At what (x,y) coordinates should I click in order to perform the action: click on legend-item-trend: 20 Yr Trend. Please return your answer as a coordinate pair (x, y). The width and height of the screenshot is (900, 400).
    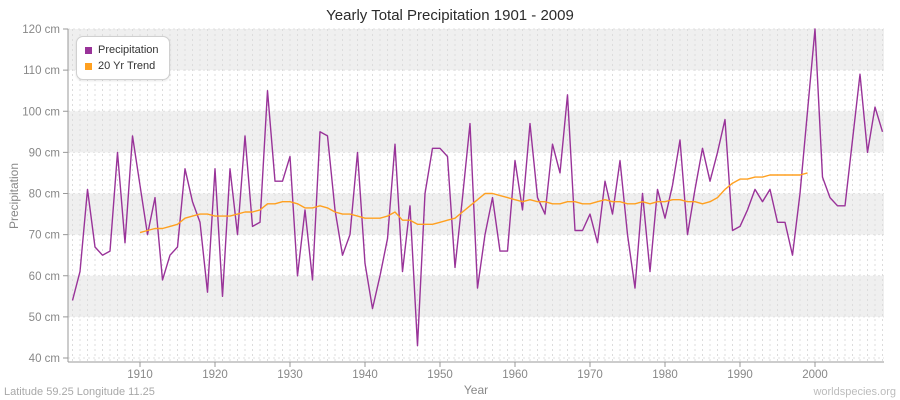
    Looking at the image, I should click on (122, 66).